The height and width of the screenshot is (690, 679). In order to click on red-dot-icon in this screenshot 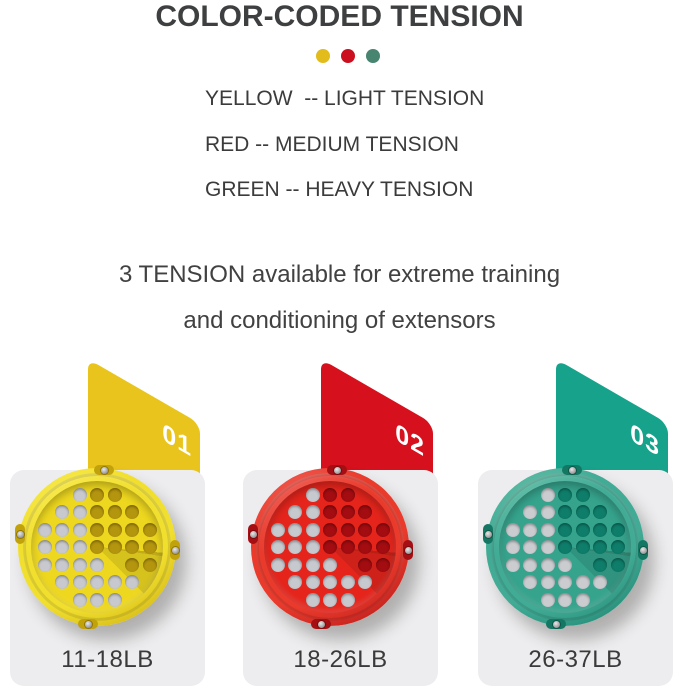, I will do `click(348, 56)`.